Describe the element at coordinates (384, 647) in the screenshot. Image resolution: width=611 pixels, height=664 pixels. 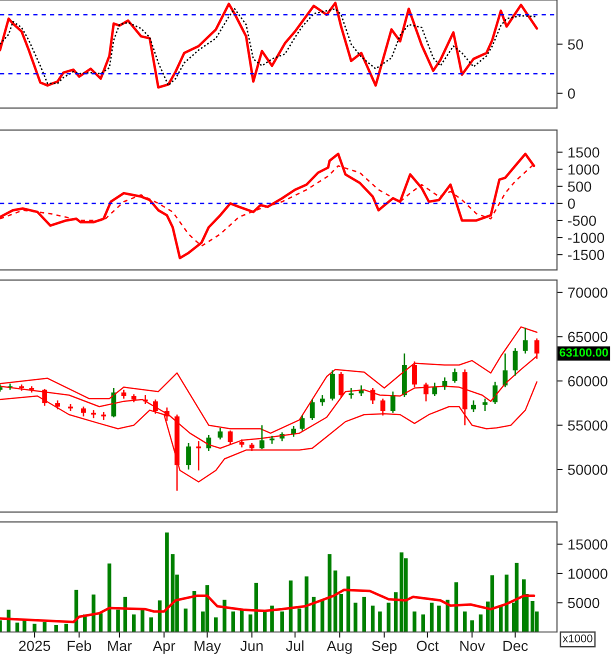
I see `x-tick-label: Sep` at that location.